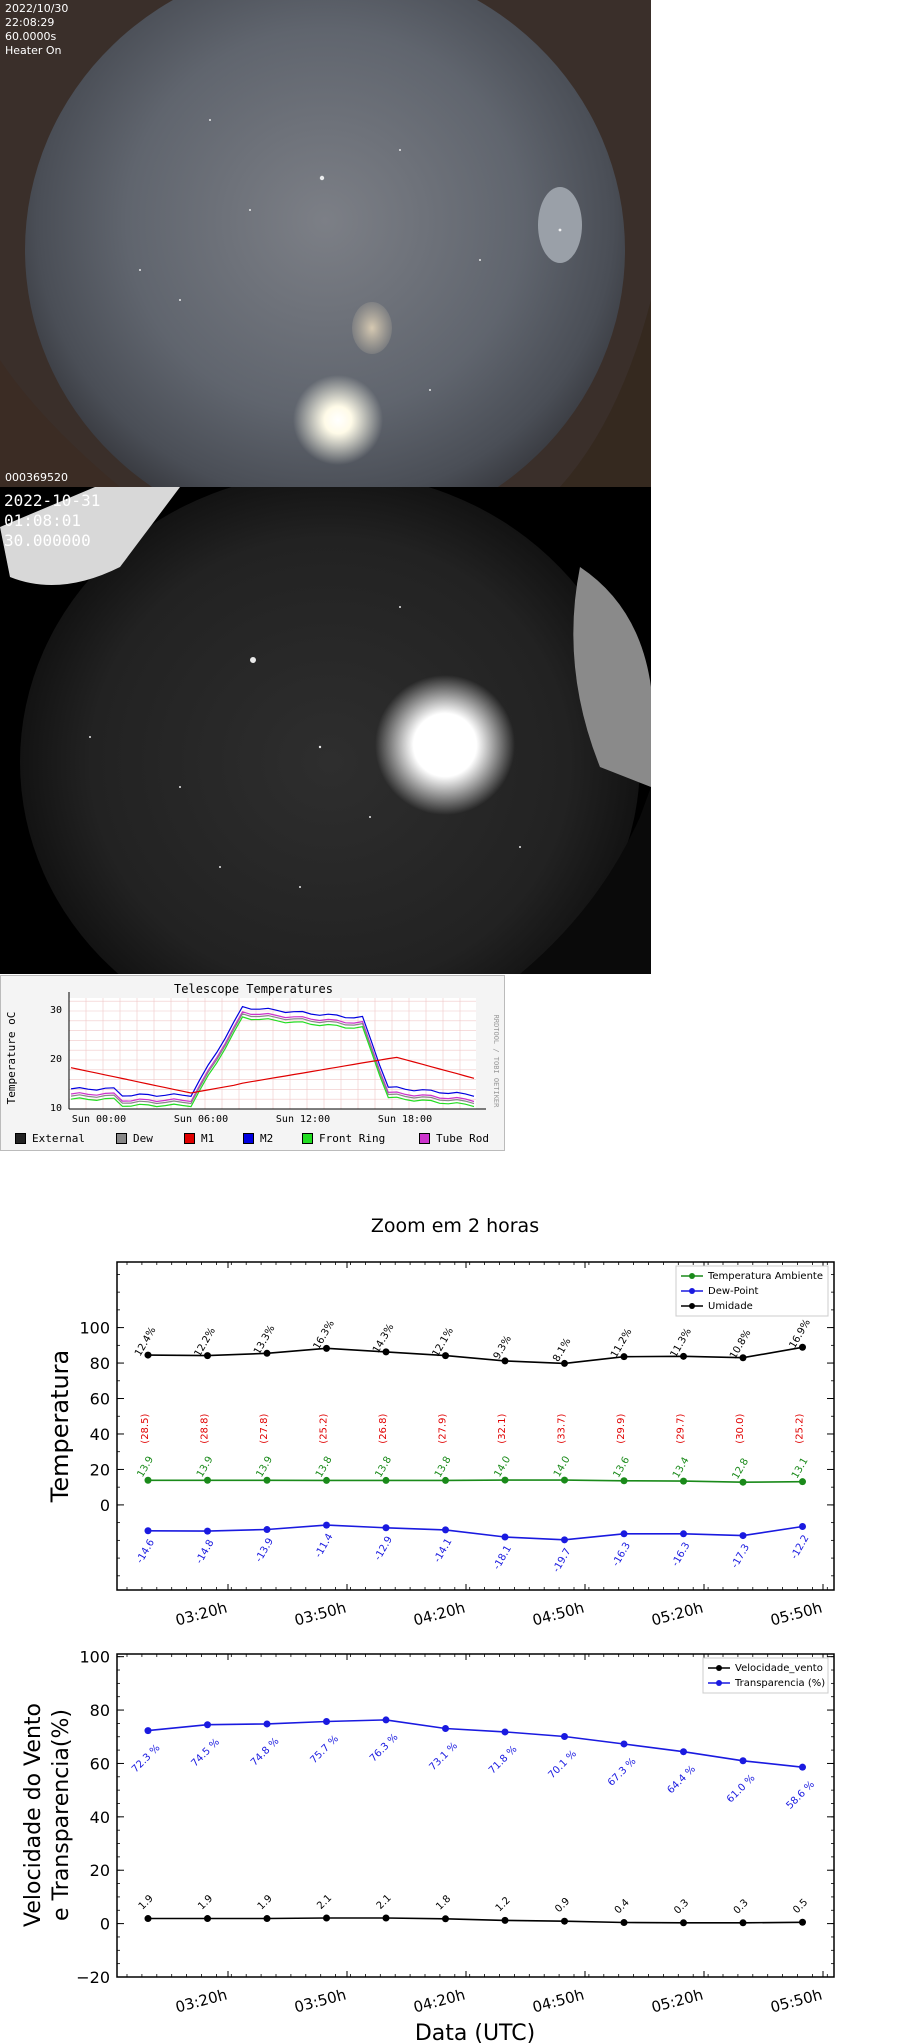  Describe the element at coordinates (146, 1759) in the screenshot. I see `data-label: 72.3 %` at that location.